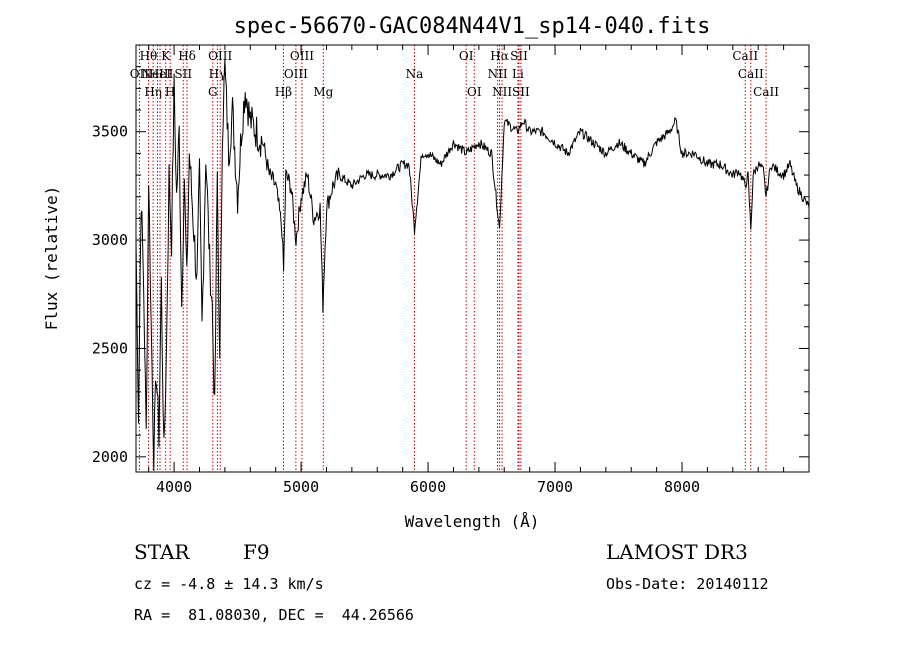  I want to click on line-marker-label: Hδ, so click(187, 56).